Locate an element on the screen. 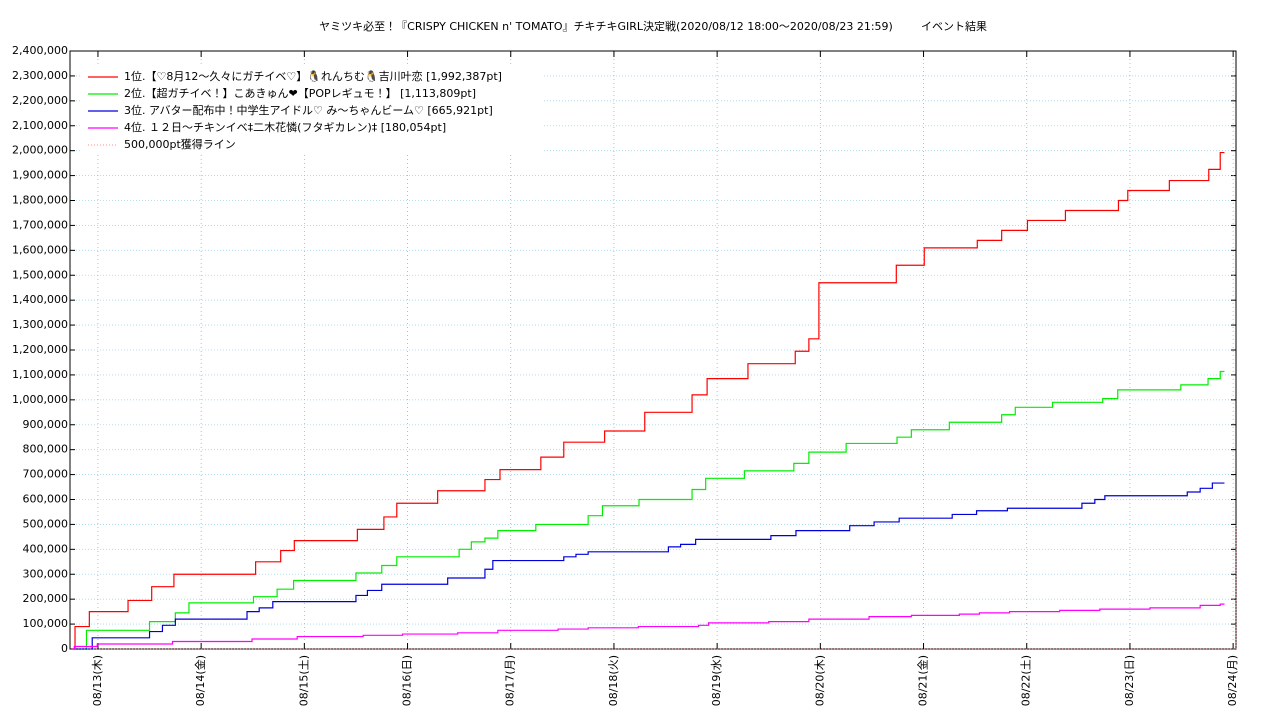  y-tick-label: 1,600,000 is located at coordinates (40, 249).